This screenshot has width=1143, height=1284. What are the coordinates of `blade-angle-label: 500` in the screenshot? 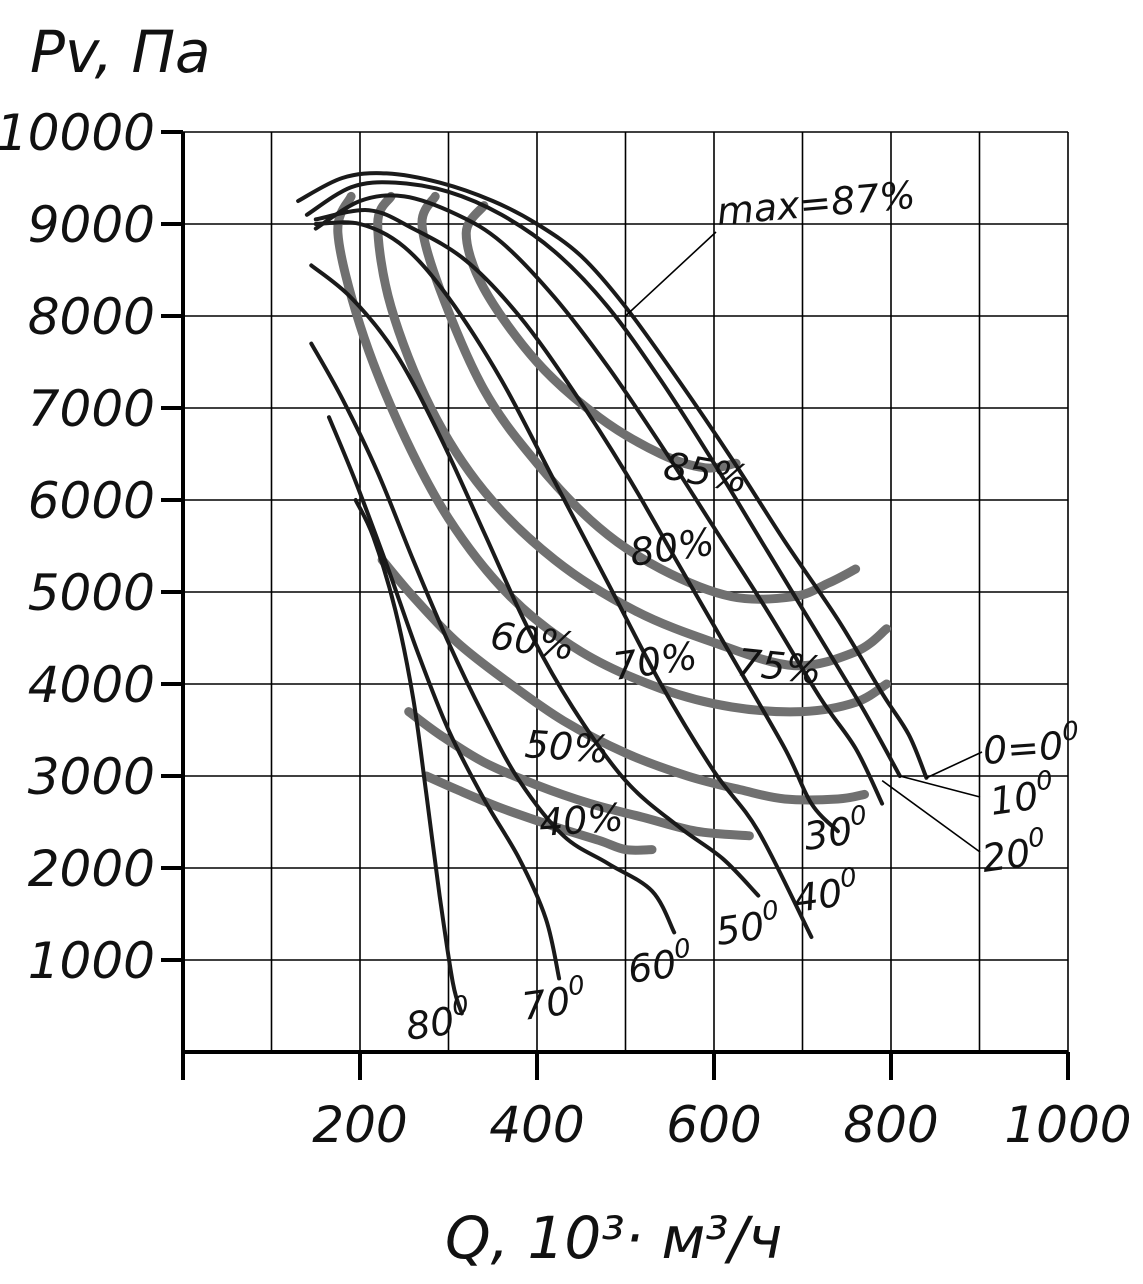 It's located at (747, 924).